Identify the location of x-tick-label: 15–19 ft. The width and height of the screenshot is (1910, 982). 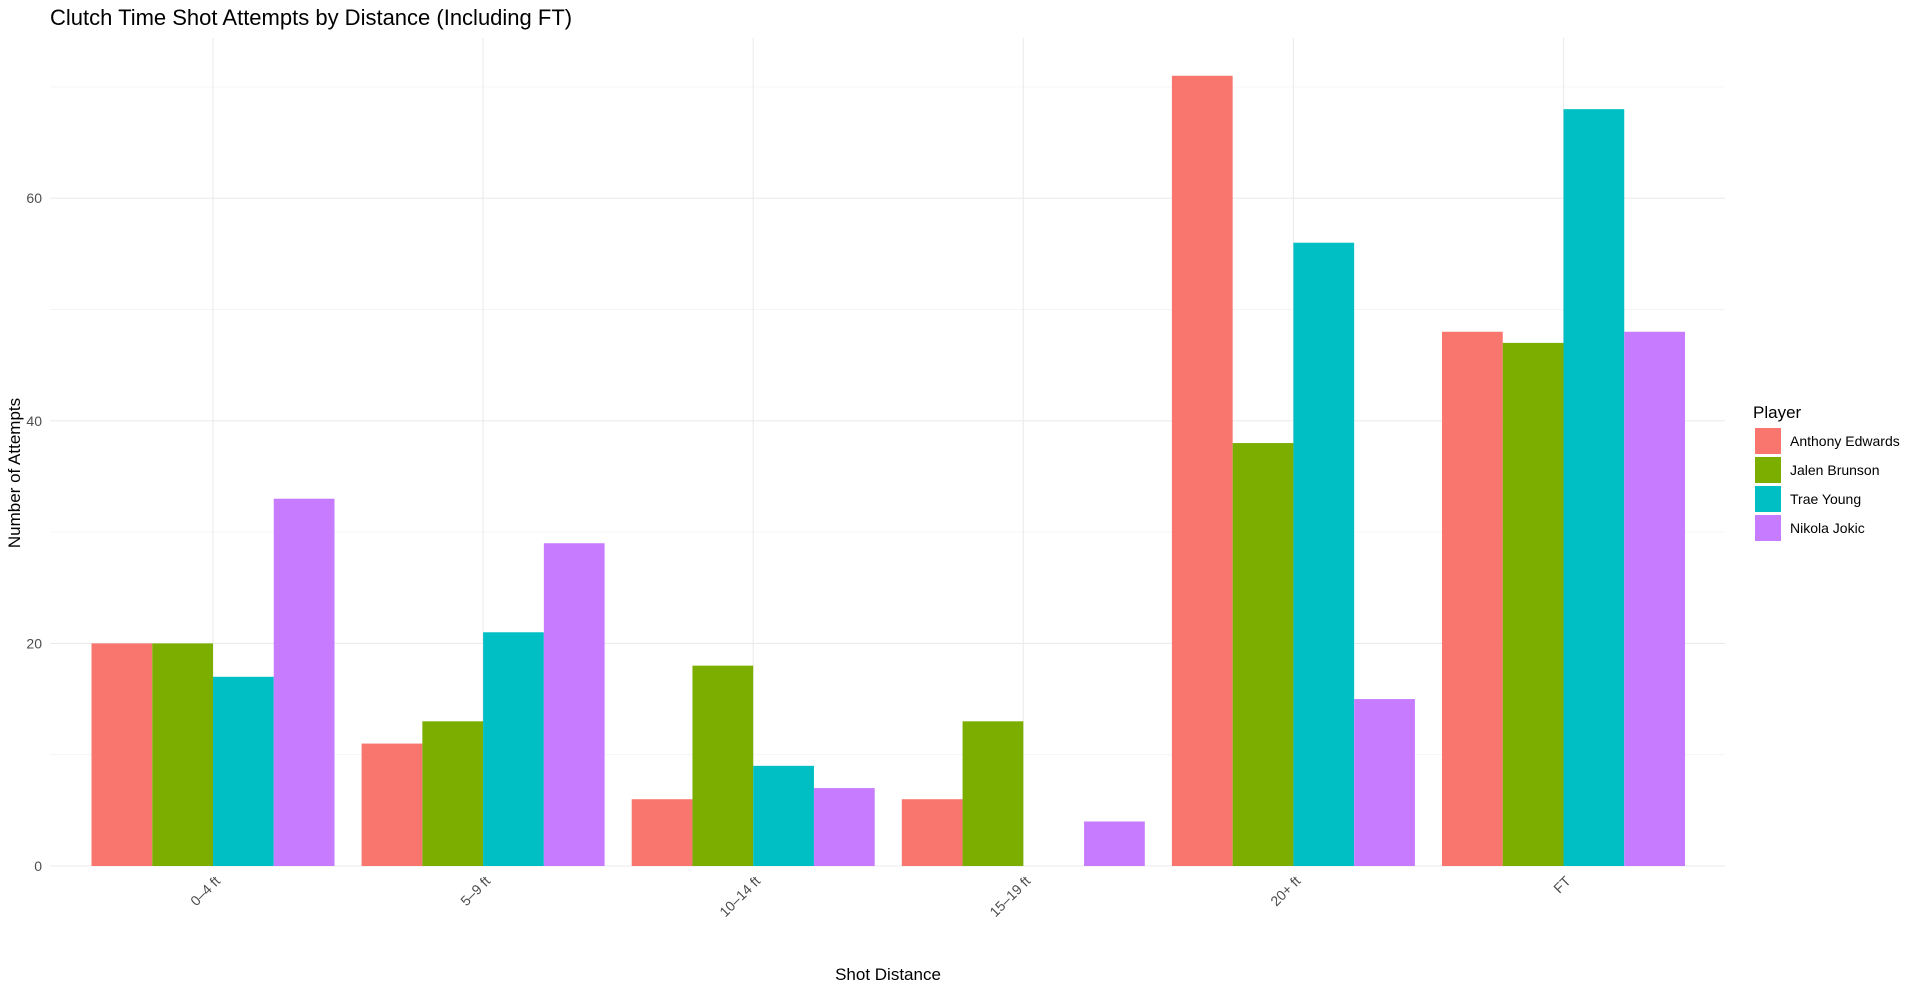
(1009, 896).